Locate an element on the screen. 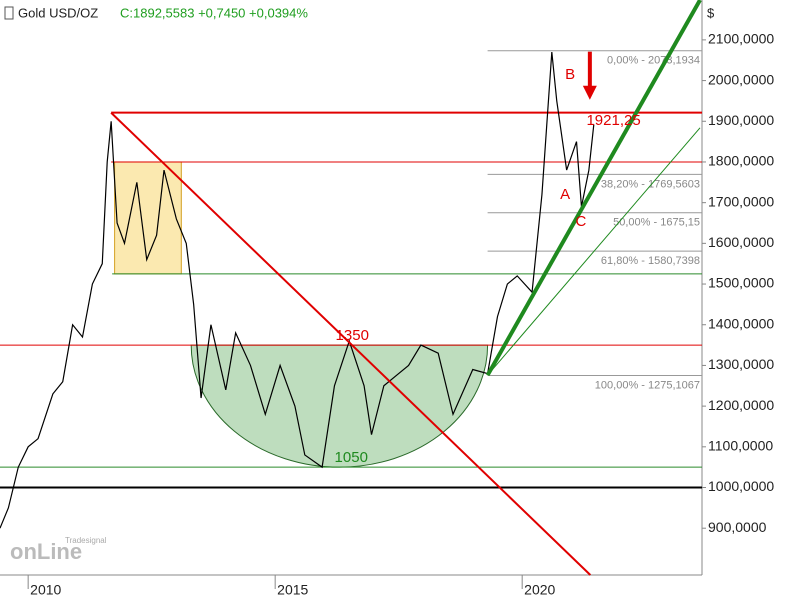 This screenshot has width=800, height=600. y-tick-label: 1000,0000 is located at coordinates (741, 486).